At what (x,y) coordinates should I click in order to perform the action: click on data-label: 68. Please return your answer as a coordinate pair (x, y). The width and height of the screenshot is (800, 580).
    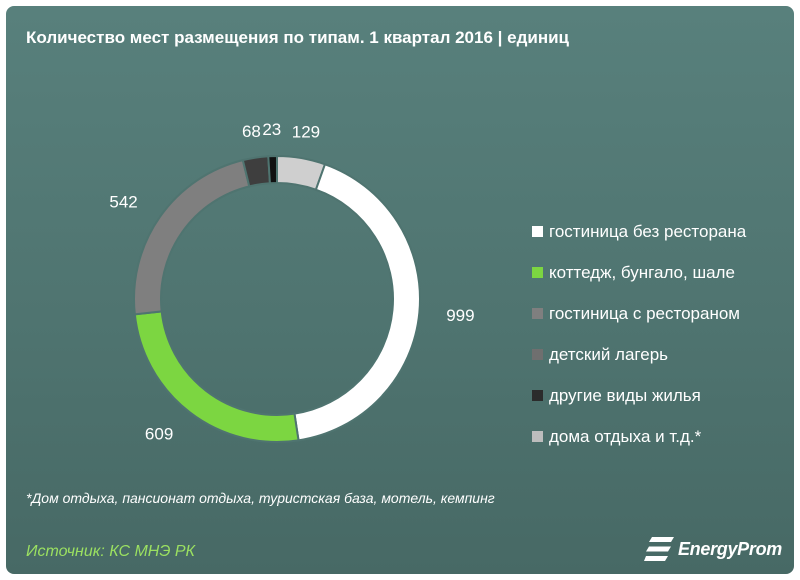
    Looking at the image, I should click on (251, 131).